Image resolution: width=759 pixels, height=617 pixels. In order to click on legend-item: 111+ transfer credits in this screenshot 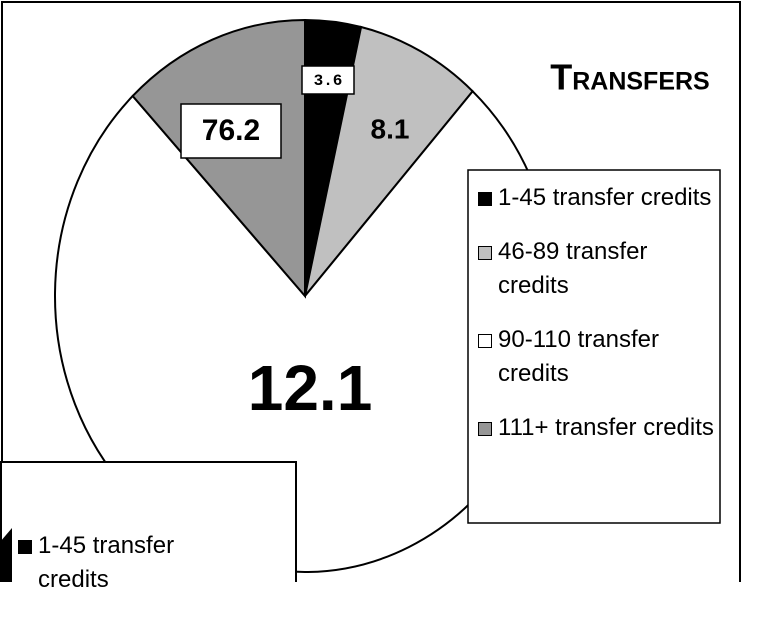, I will do `click(596, 428)`.